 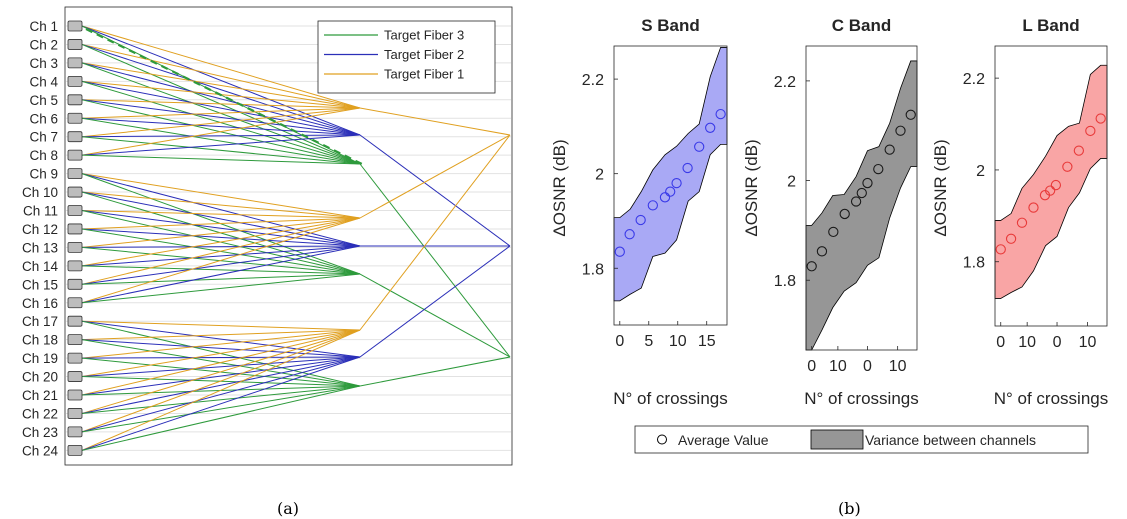 What do you see at coordinates (43, 137) in the screenshot?
I see `channel-label: Ch 7` at bounding box center [43, 137].